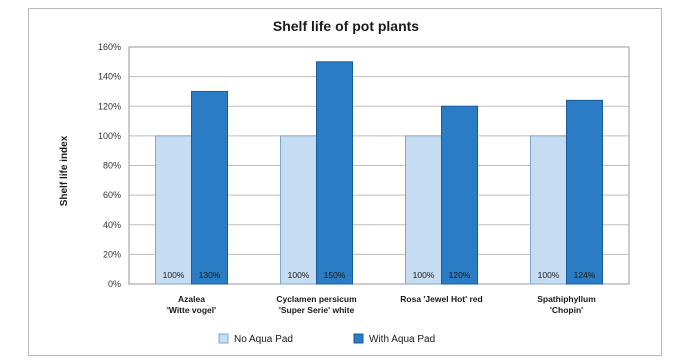  What do you see at coordinates (109, 47) in the screenshot?
I see `y-tick-label: 160%` at bounding box center [109, 47].